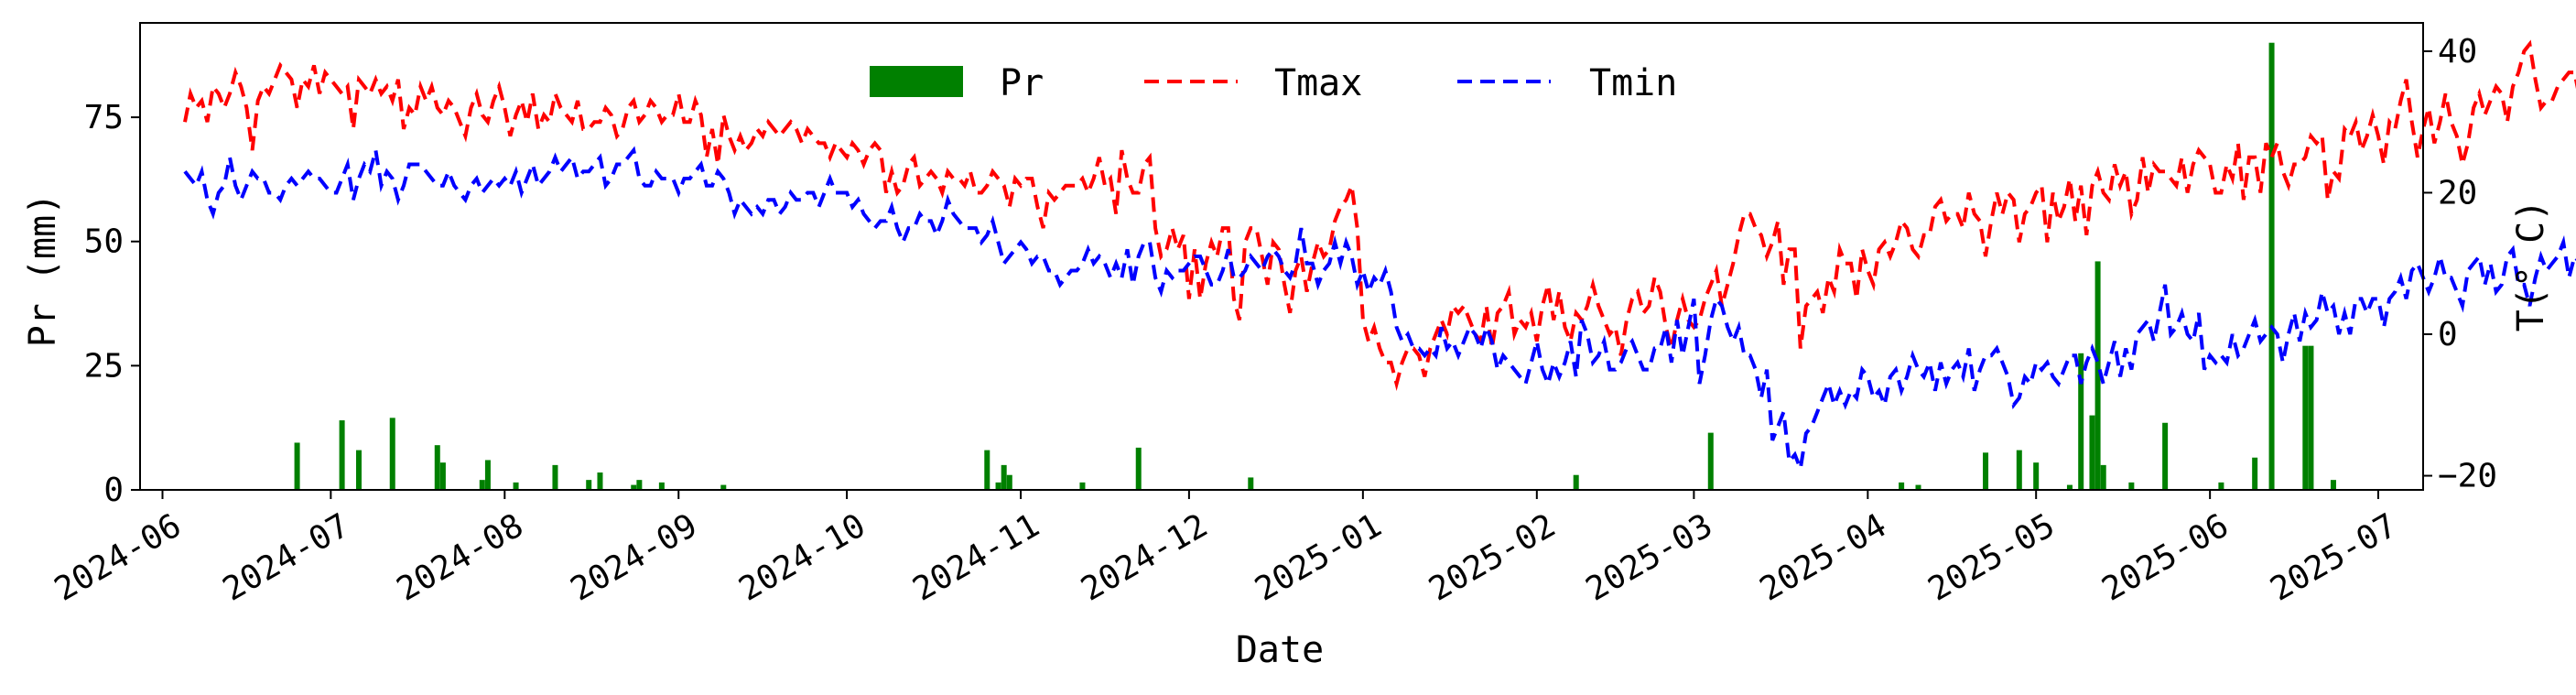 Image resolution: width=2576 pixels, height=695 pixels. Describe the element at coordinates (2531, 266) in the screenshot. I see `right-y-axis-label: T(° C)` at that location.